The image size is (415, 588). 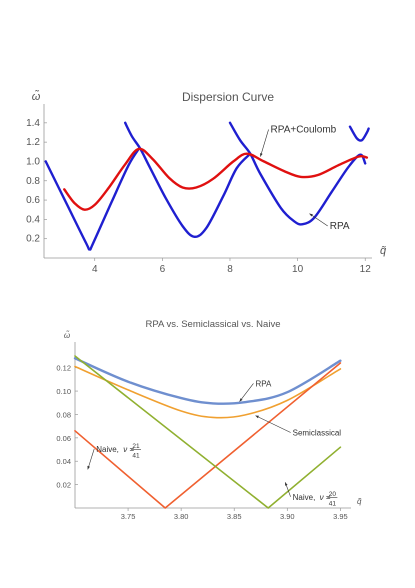 I want to click on y-tick-label: 0.04, so click(x=63, y=461).